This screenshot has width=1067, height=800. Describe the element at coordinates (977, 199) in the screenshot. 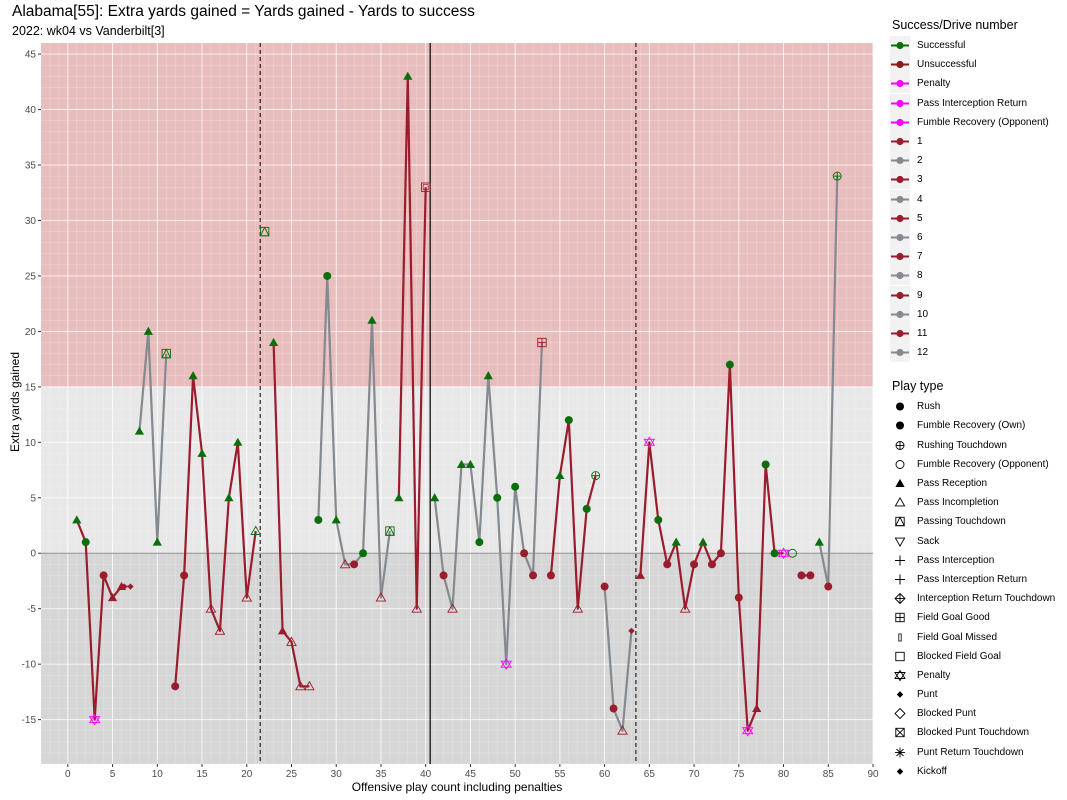

I see `legend-item: 4` at that location.